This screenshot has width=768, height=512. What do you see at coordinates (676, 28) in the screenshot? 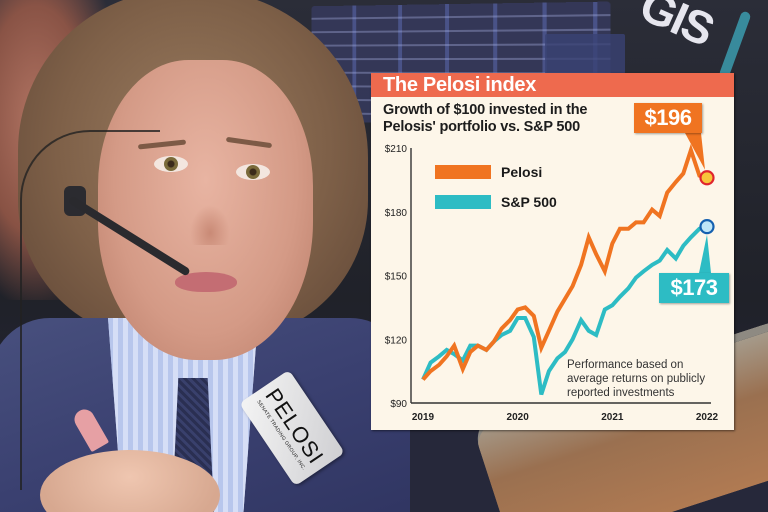
I see `background-sign-text: GIS` at bounding box center [676, 28].